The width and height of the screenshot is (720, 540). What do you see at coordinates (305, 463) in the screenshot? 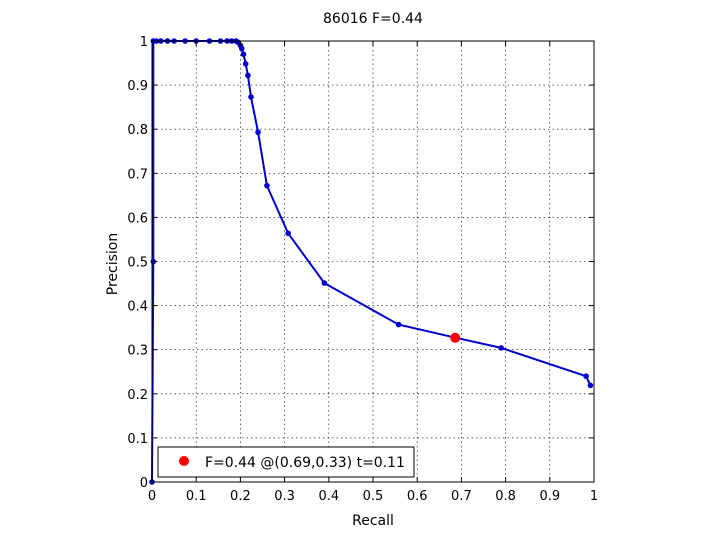
I see `legend-label: F=0.44 @(0.69,0.33) t=0.11` at bounding box center [305, 463].